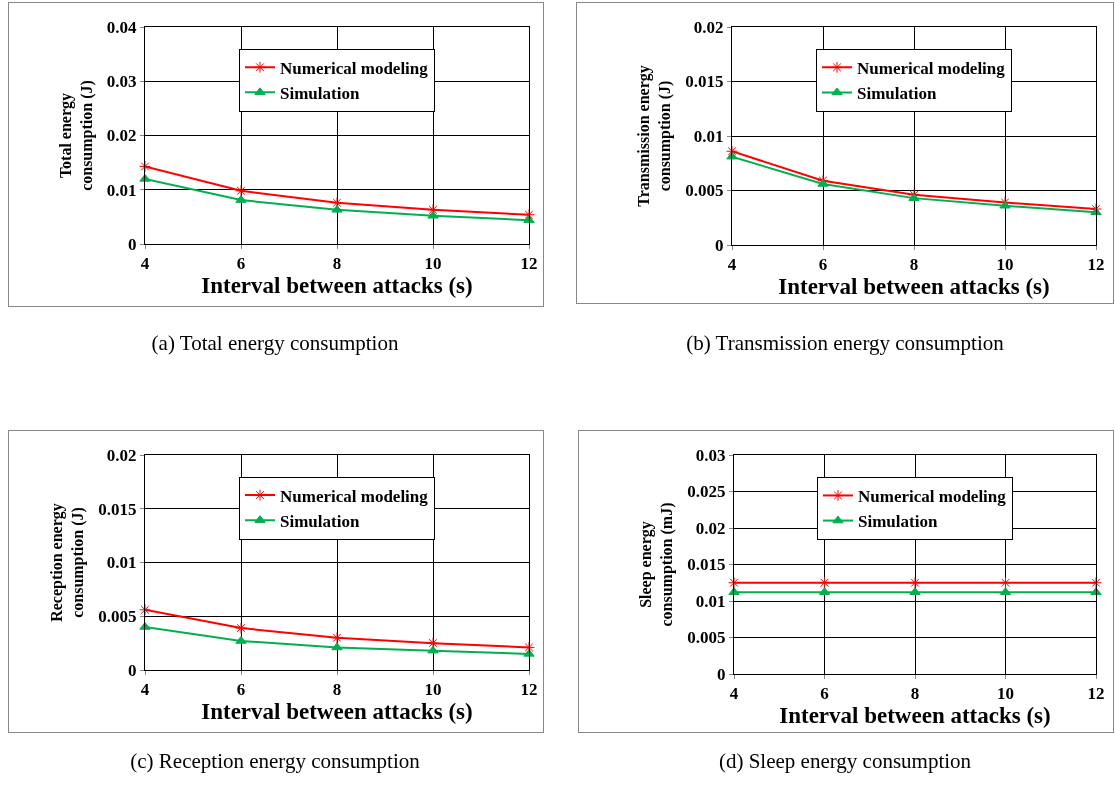  I want to click on text: (b) Transmission energy consumption, so click(845, 343).